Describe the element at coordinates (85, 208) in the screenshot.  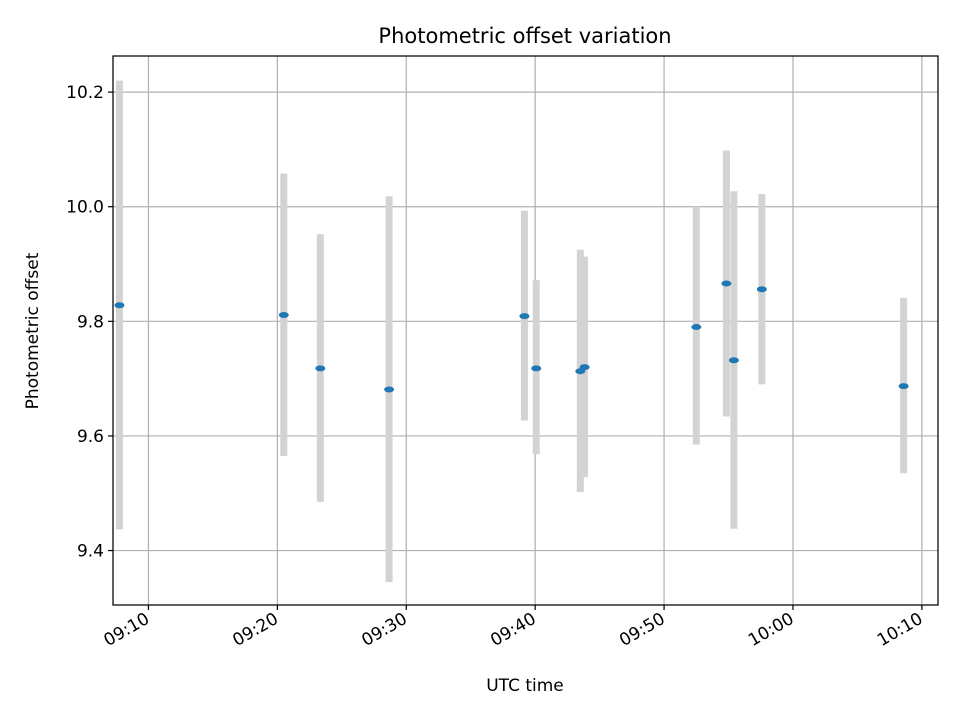
I see `y-tick-label: 10.0` at that location.